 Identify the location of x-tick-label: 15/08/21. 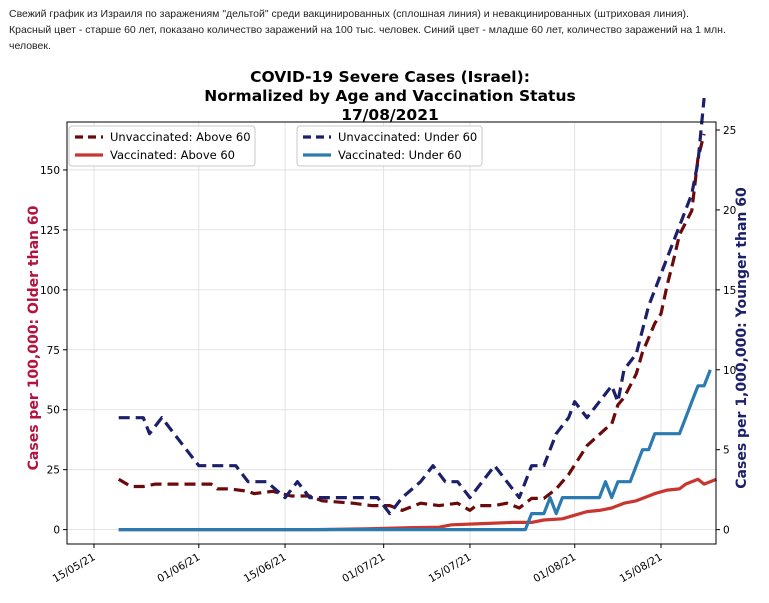
(641, 568).